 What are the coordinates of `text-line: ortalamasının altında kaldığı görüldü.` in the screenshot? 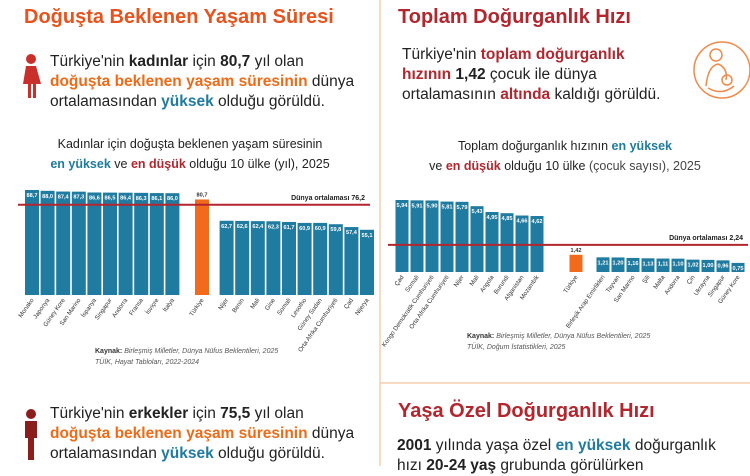 It's located at (531, 95).